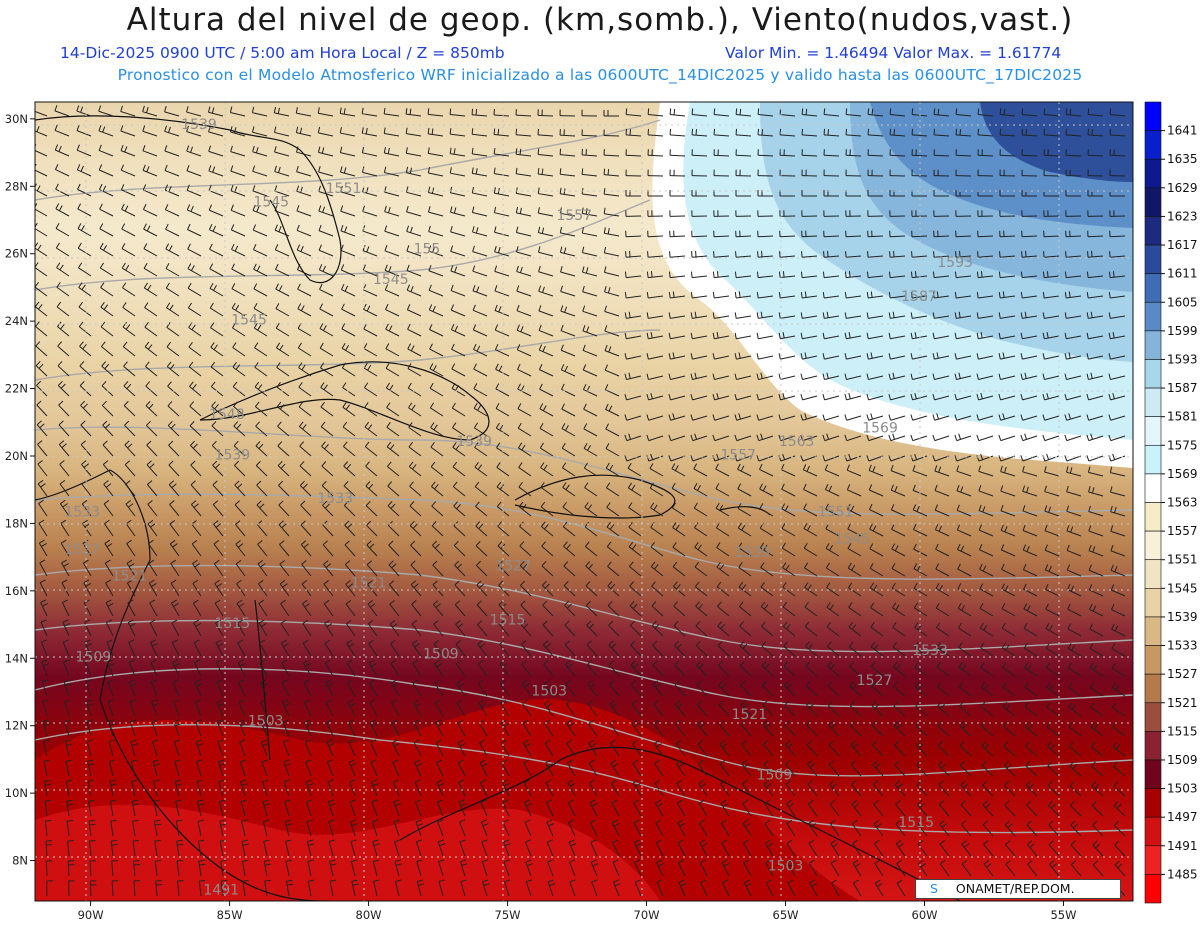 The height and width of the screenshot is (927, 1200). I want to click on lat-tick-label: 28N, so click(16, 186).